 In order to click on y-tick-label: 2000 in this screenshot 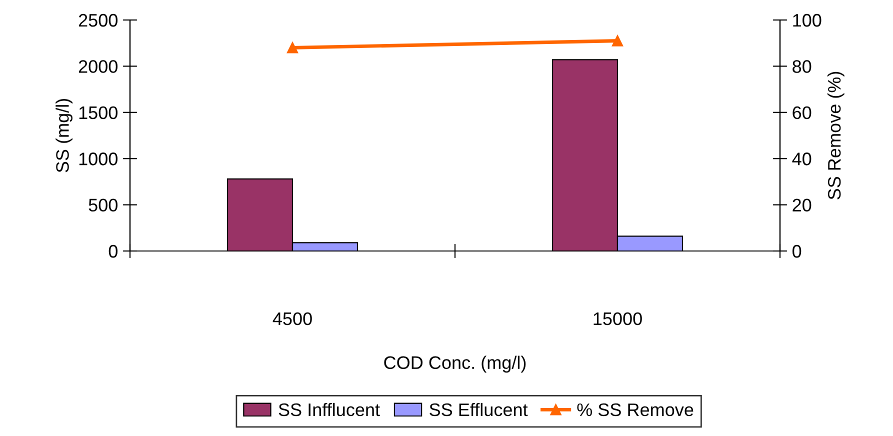, I will do `click(98, 66)`.